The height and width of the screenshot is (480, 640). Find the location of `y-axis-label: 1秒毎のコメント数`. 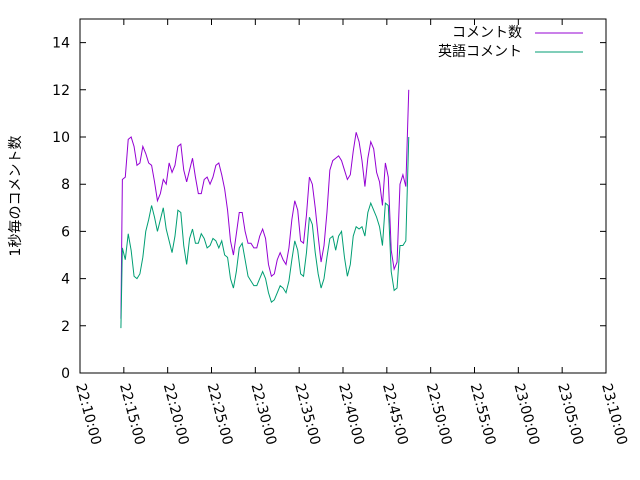

y-axis-label: 1秒毎のコメント数 is located at coordinates (16, 196).